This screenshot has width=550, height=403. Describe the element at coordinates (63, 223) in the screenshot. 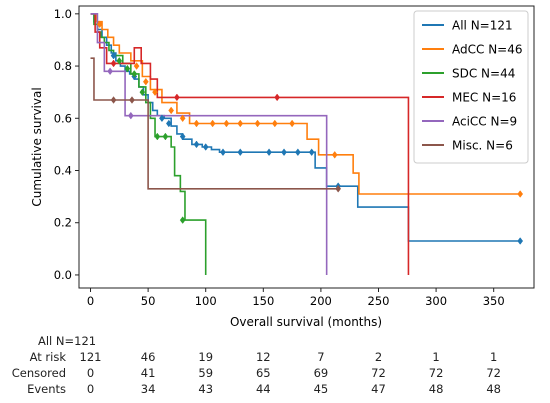

I see `y-tick-label: 0.2` at that location.